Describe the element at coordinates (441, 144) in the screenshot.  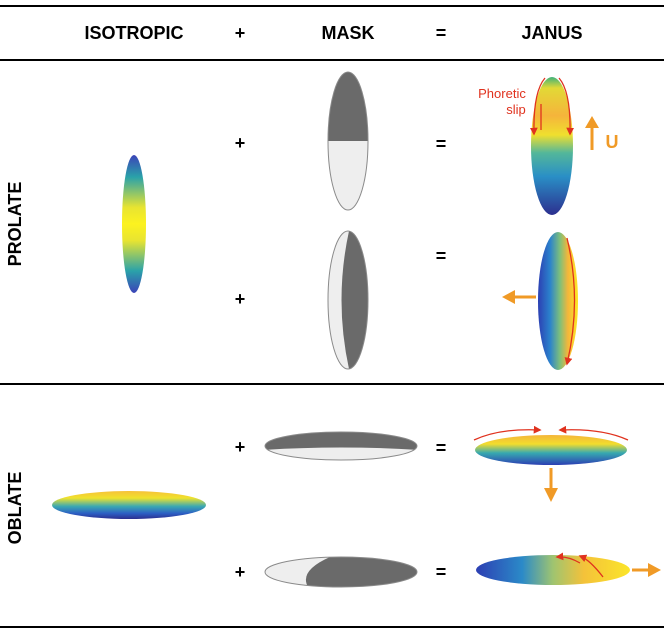
I see `equals-operator-prolate-axial: =` at that location.